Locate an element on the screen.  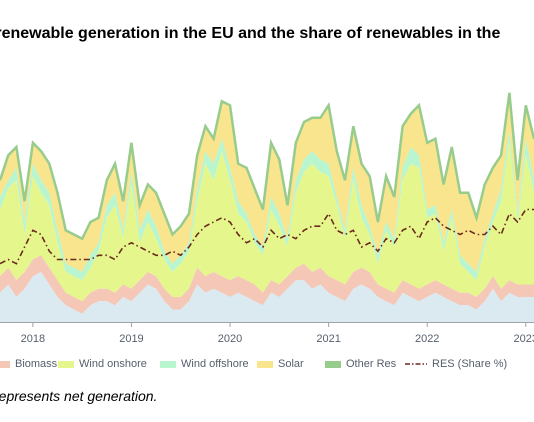
legend-item: Wind onshore is located at coordinates (102, 364).